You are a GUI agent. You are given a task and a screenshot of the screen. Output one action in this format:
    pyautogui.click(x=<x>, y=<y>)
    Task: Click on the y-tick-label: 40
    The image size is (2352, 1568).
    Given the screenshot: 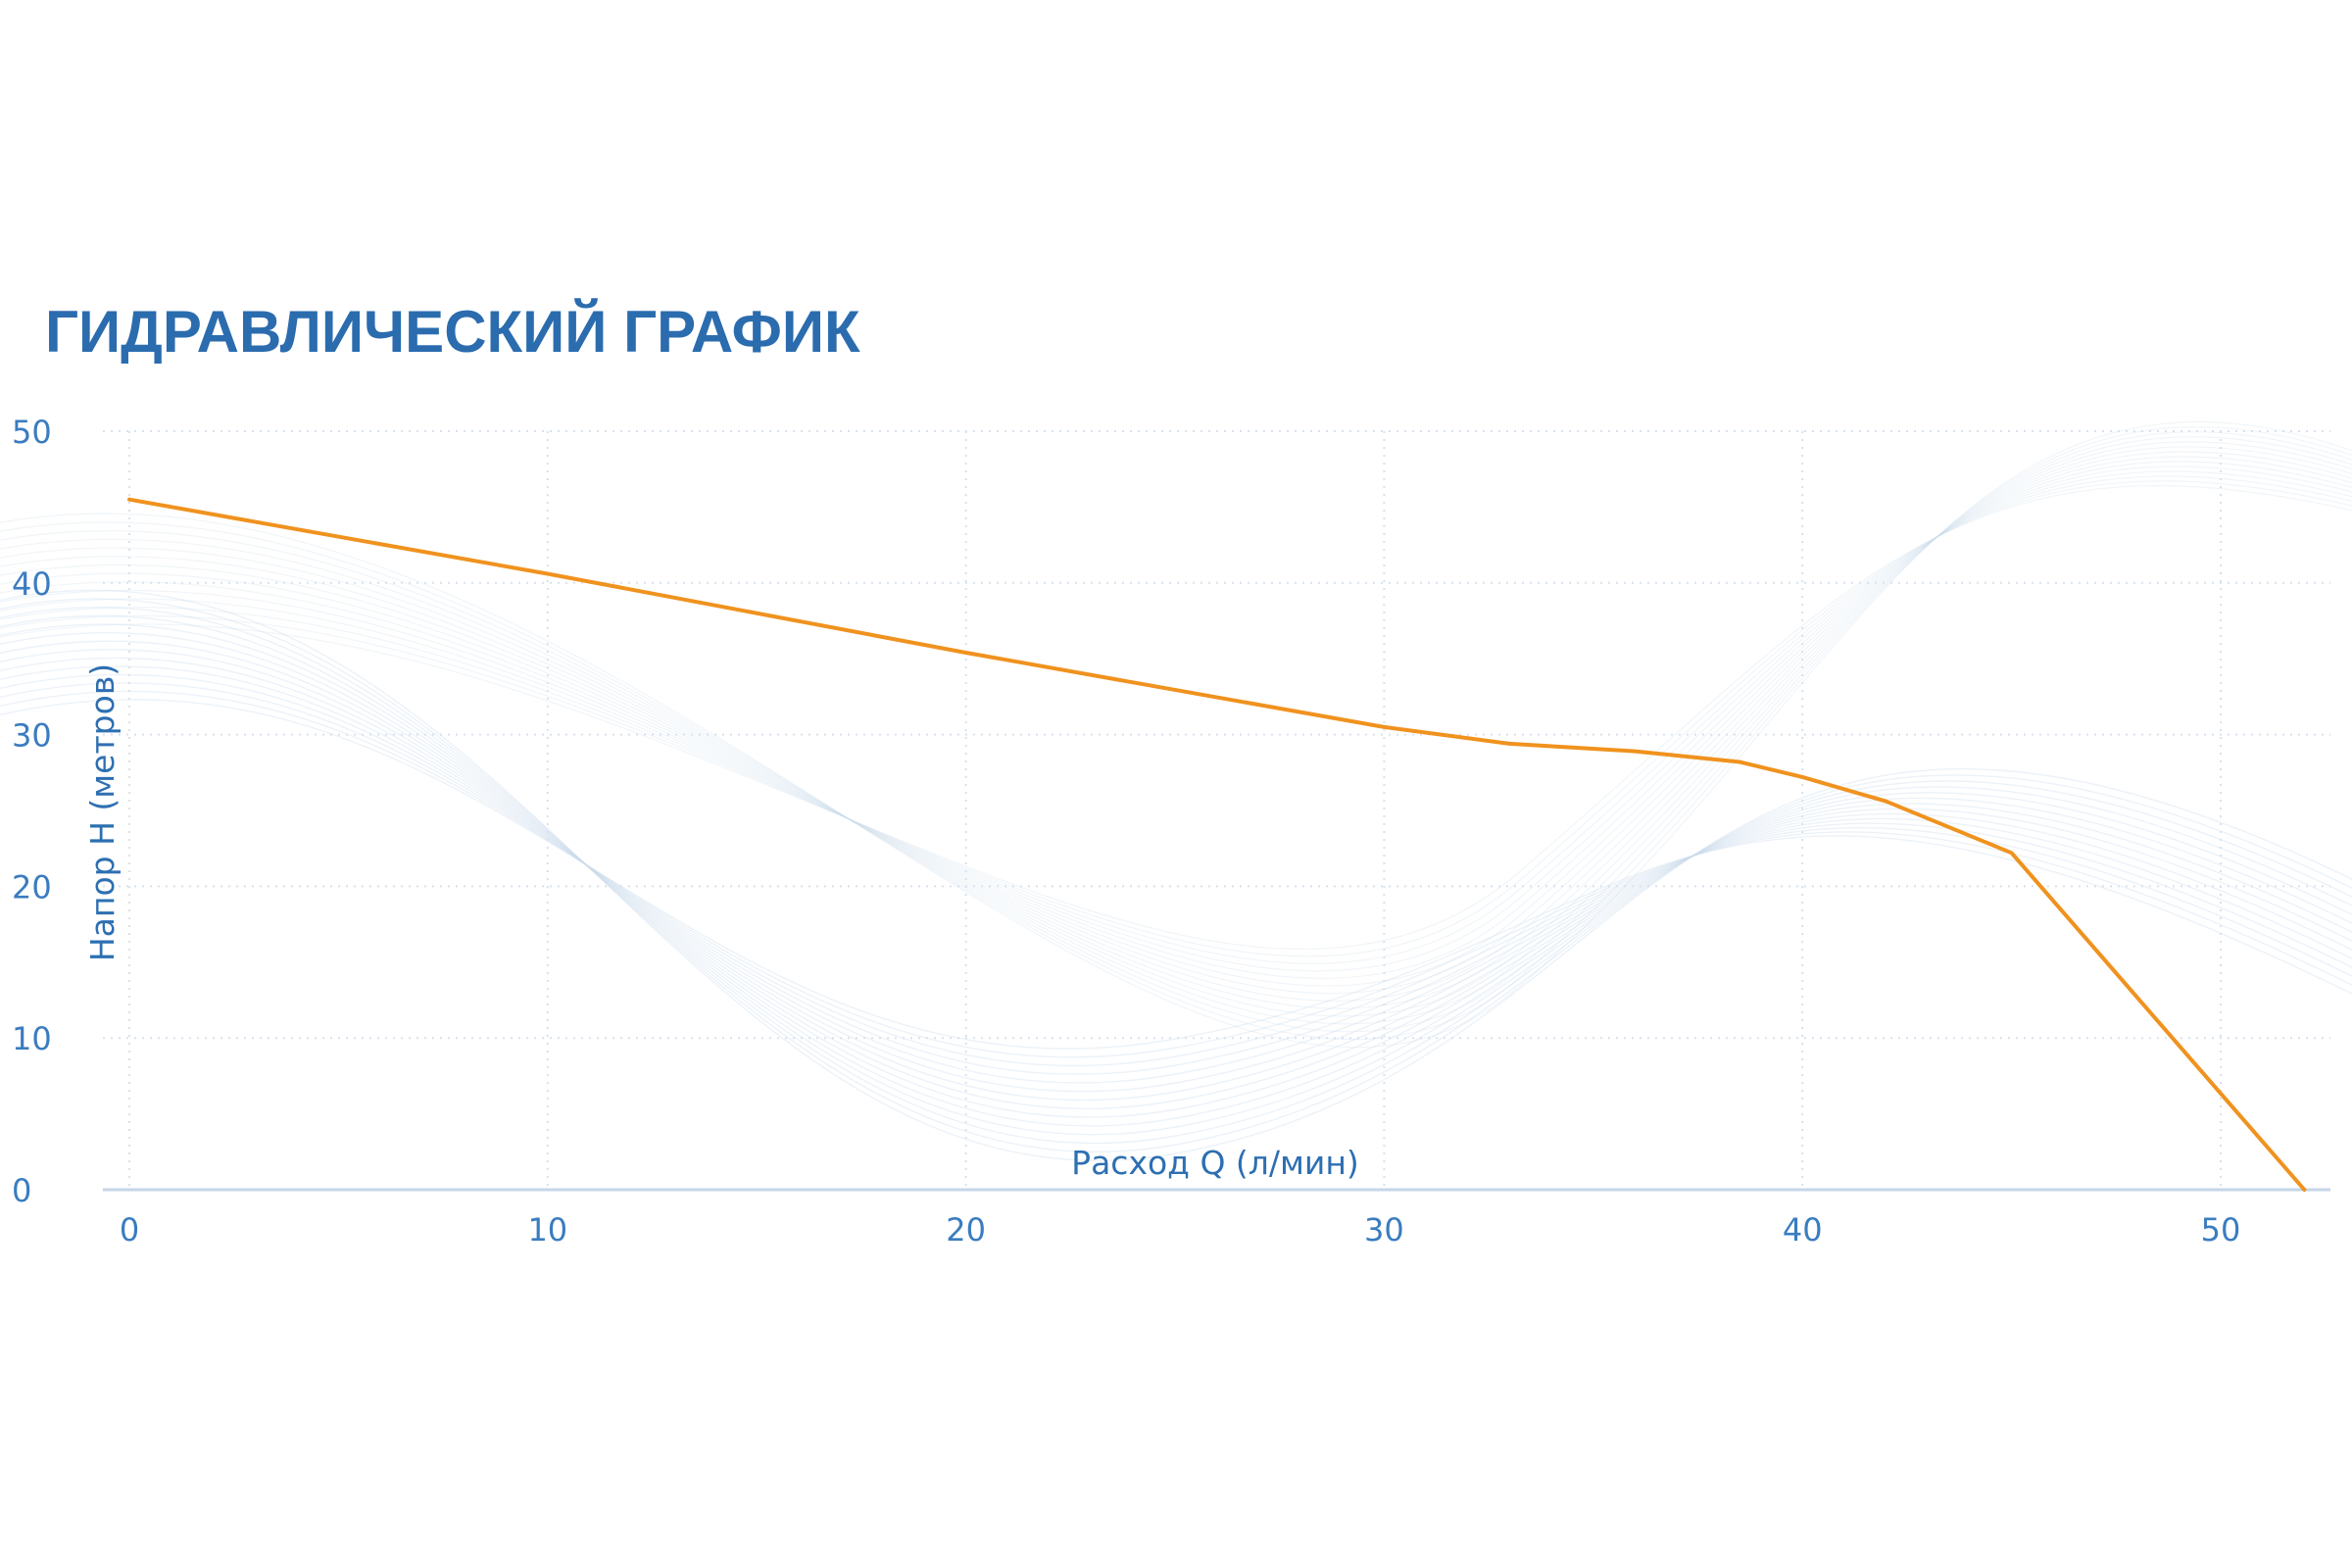 What is the action you would take?
    pyautogui.click(x=32, y=584)
    